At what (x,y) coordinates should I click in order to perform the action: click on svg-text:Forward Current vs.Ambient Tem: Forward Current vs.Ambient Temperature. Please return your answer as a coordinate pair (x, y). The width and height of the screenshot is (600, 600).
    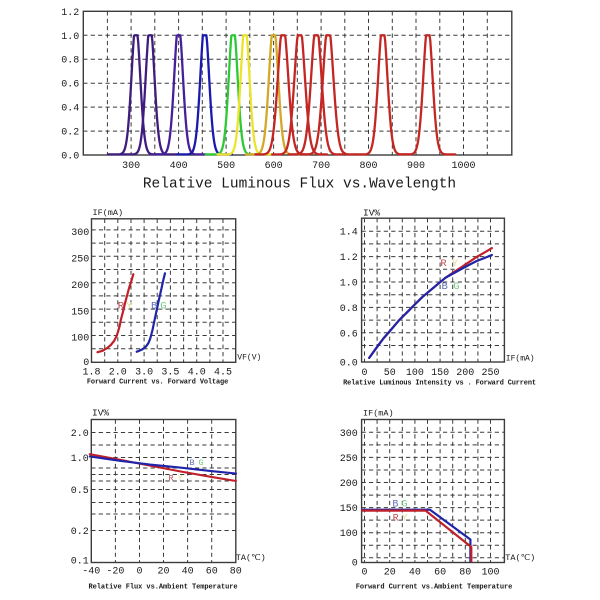
    Looking at the image, I should click on (434, 588).